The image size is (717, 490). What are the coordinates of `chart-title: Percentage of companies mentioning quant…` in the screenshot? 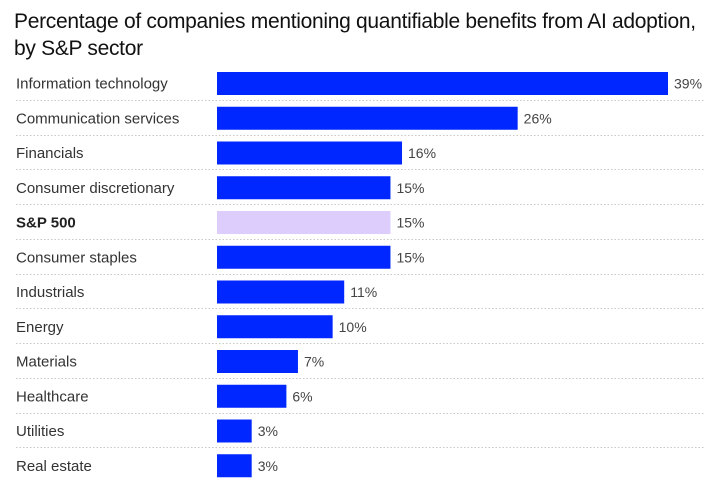 It's located at (355, 35).